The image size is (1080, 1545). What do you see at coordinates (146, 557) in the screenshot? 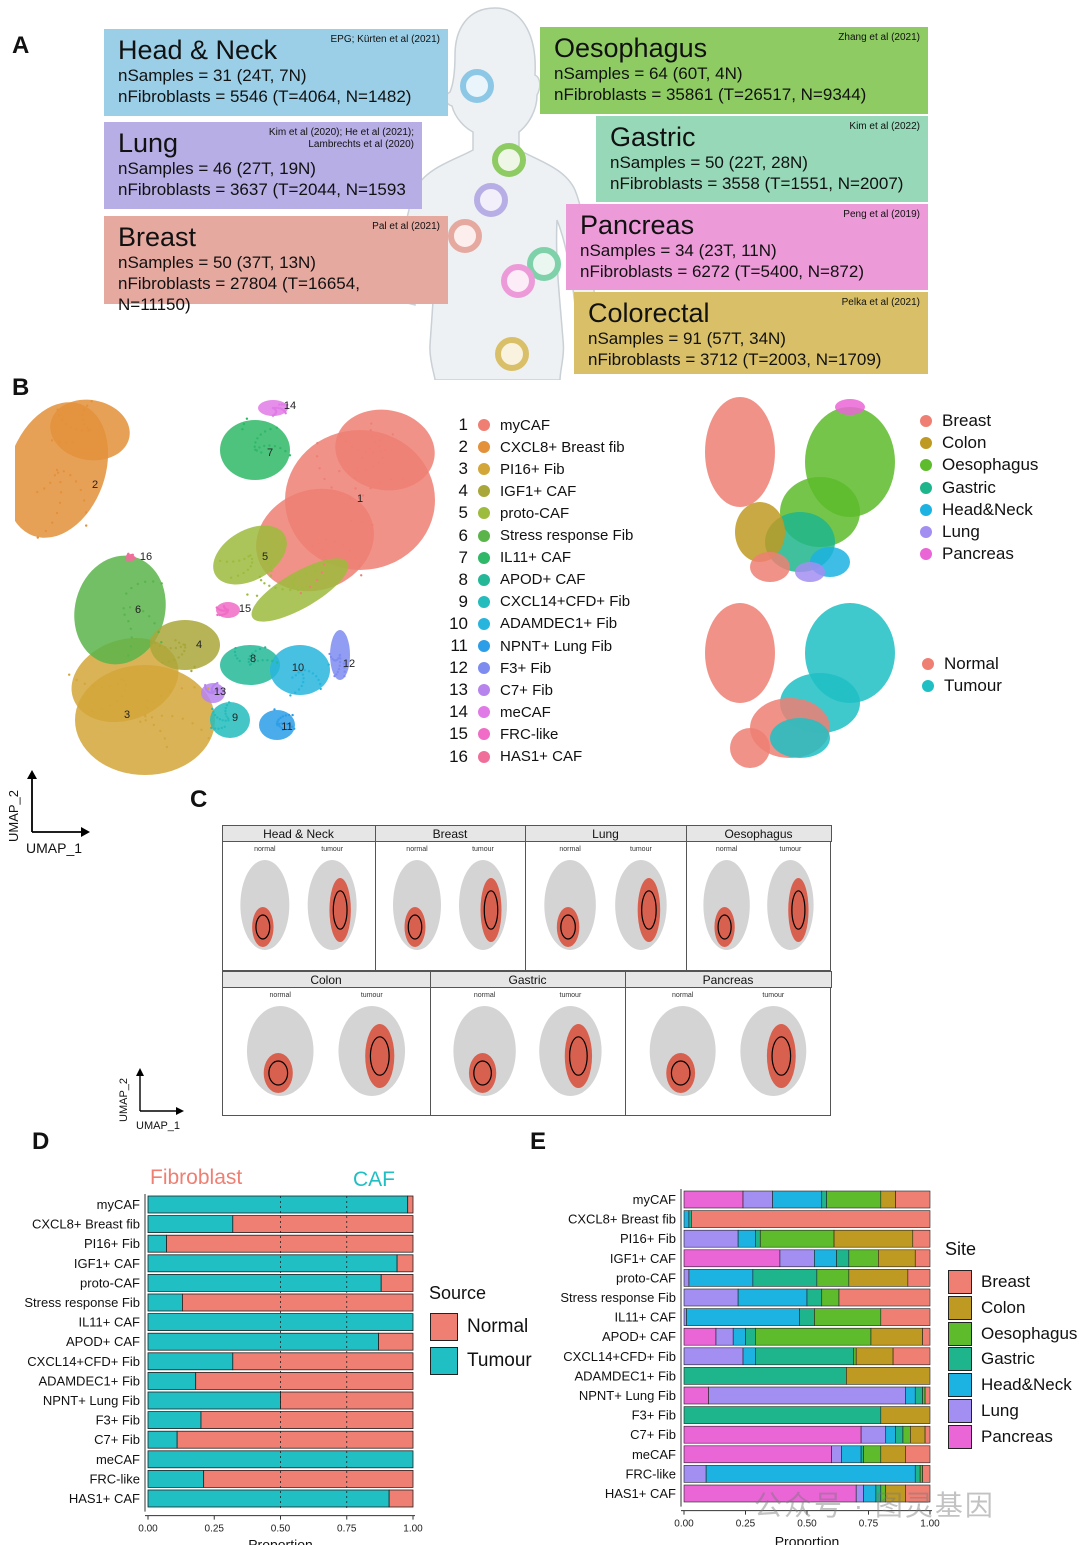
I see `umap-cluster-number: 16` at bounding box center [146, 557].